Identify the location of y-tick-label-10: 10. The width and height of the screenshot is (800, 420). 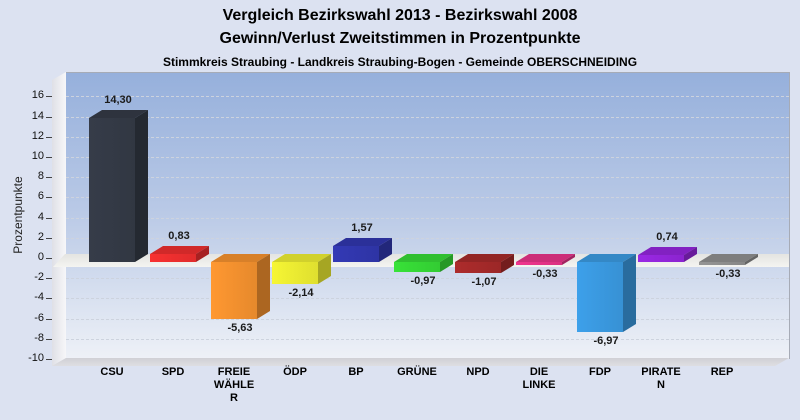
(37, 156).